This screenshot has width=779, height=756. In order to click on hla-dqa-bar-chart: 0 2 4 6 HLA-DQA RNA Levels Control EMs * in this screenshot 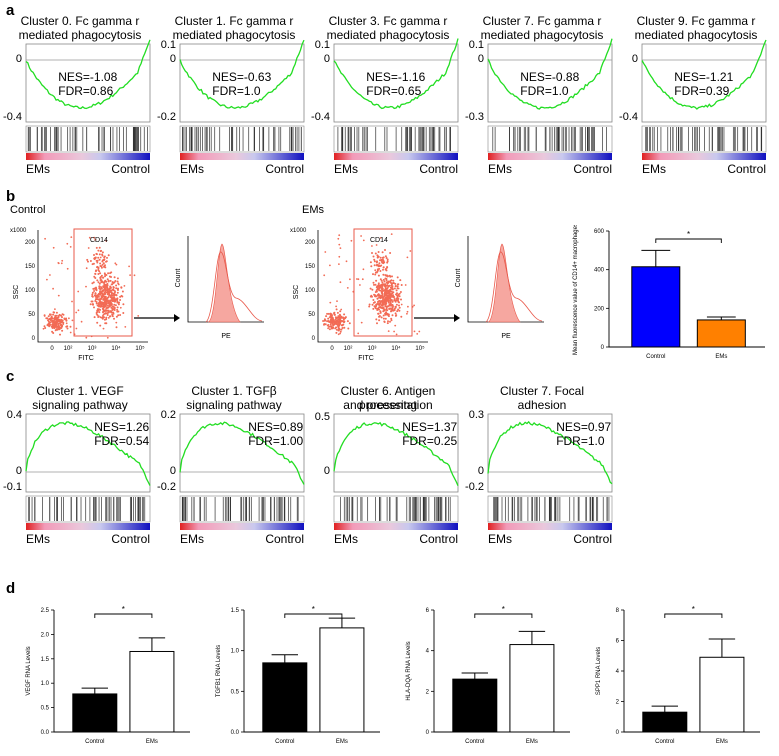, I will do `click(488, 675)`.